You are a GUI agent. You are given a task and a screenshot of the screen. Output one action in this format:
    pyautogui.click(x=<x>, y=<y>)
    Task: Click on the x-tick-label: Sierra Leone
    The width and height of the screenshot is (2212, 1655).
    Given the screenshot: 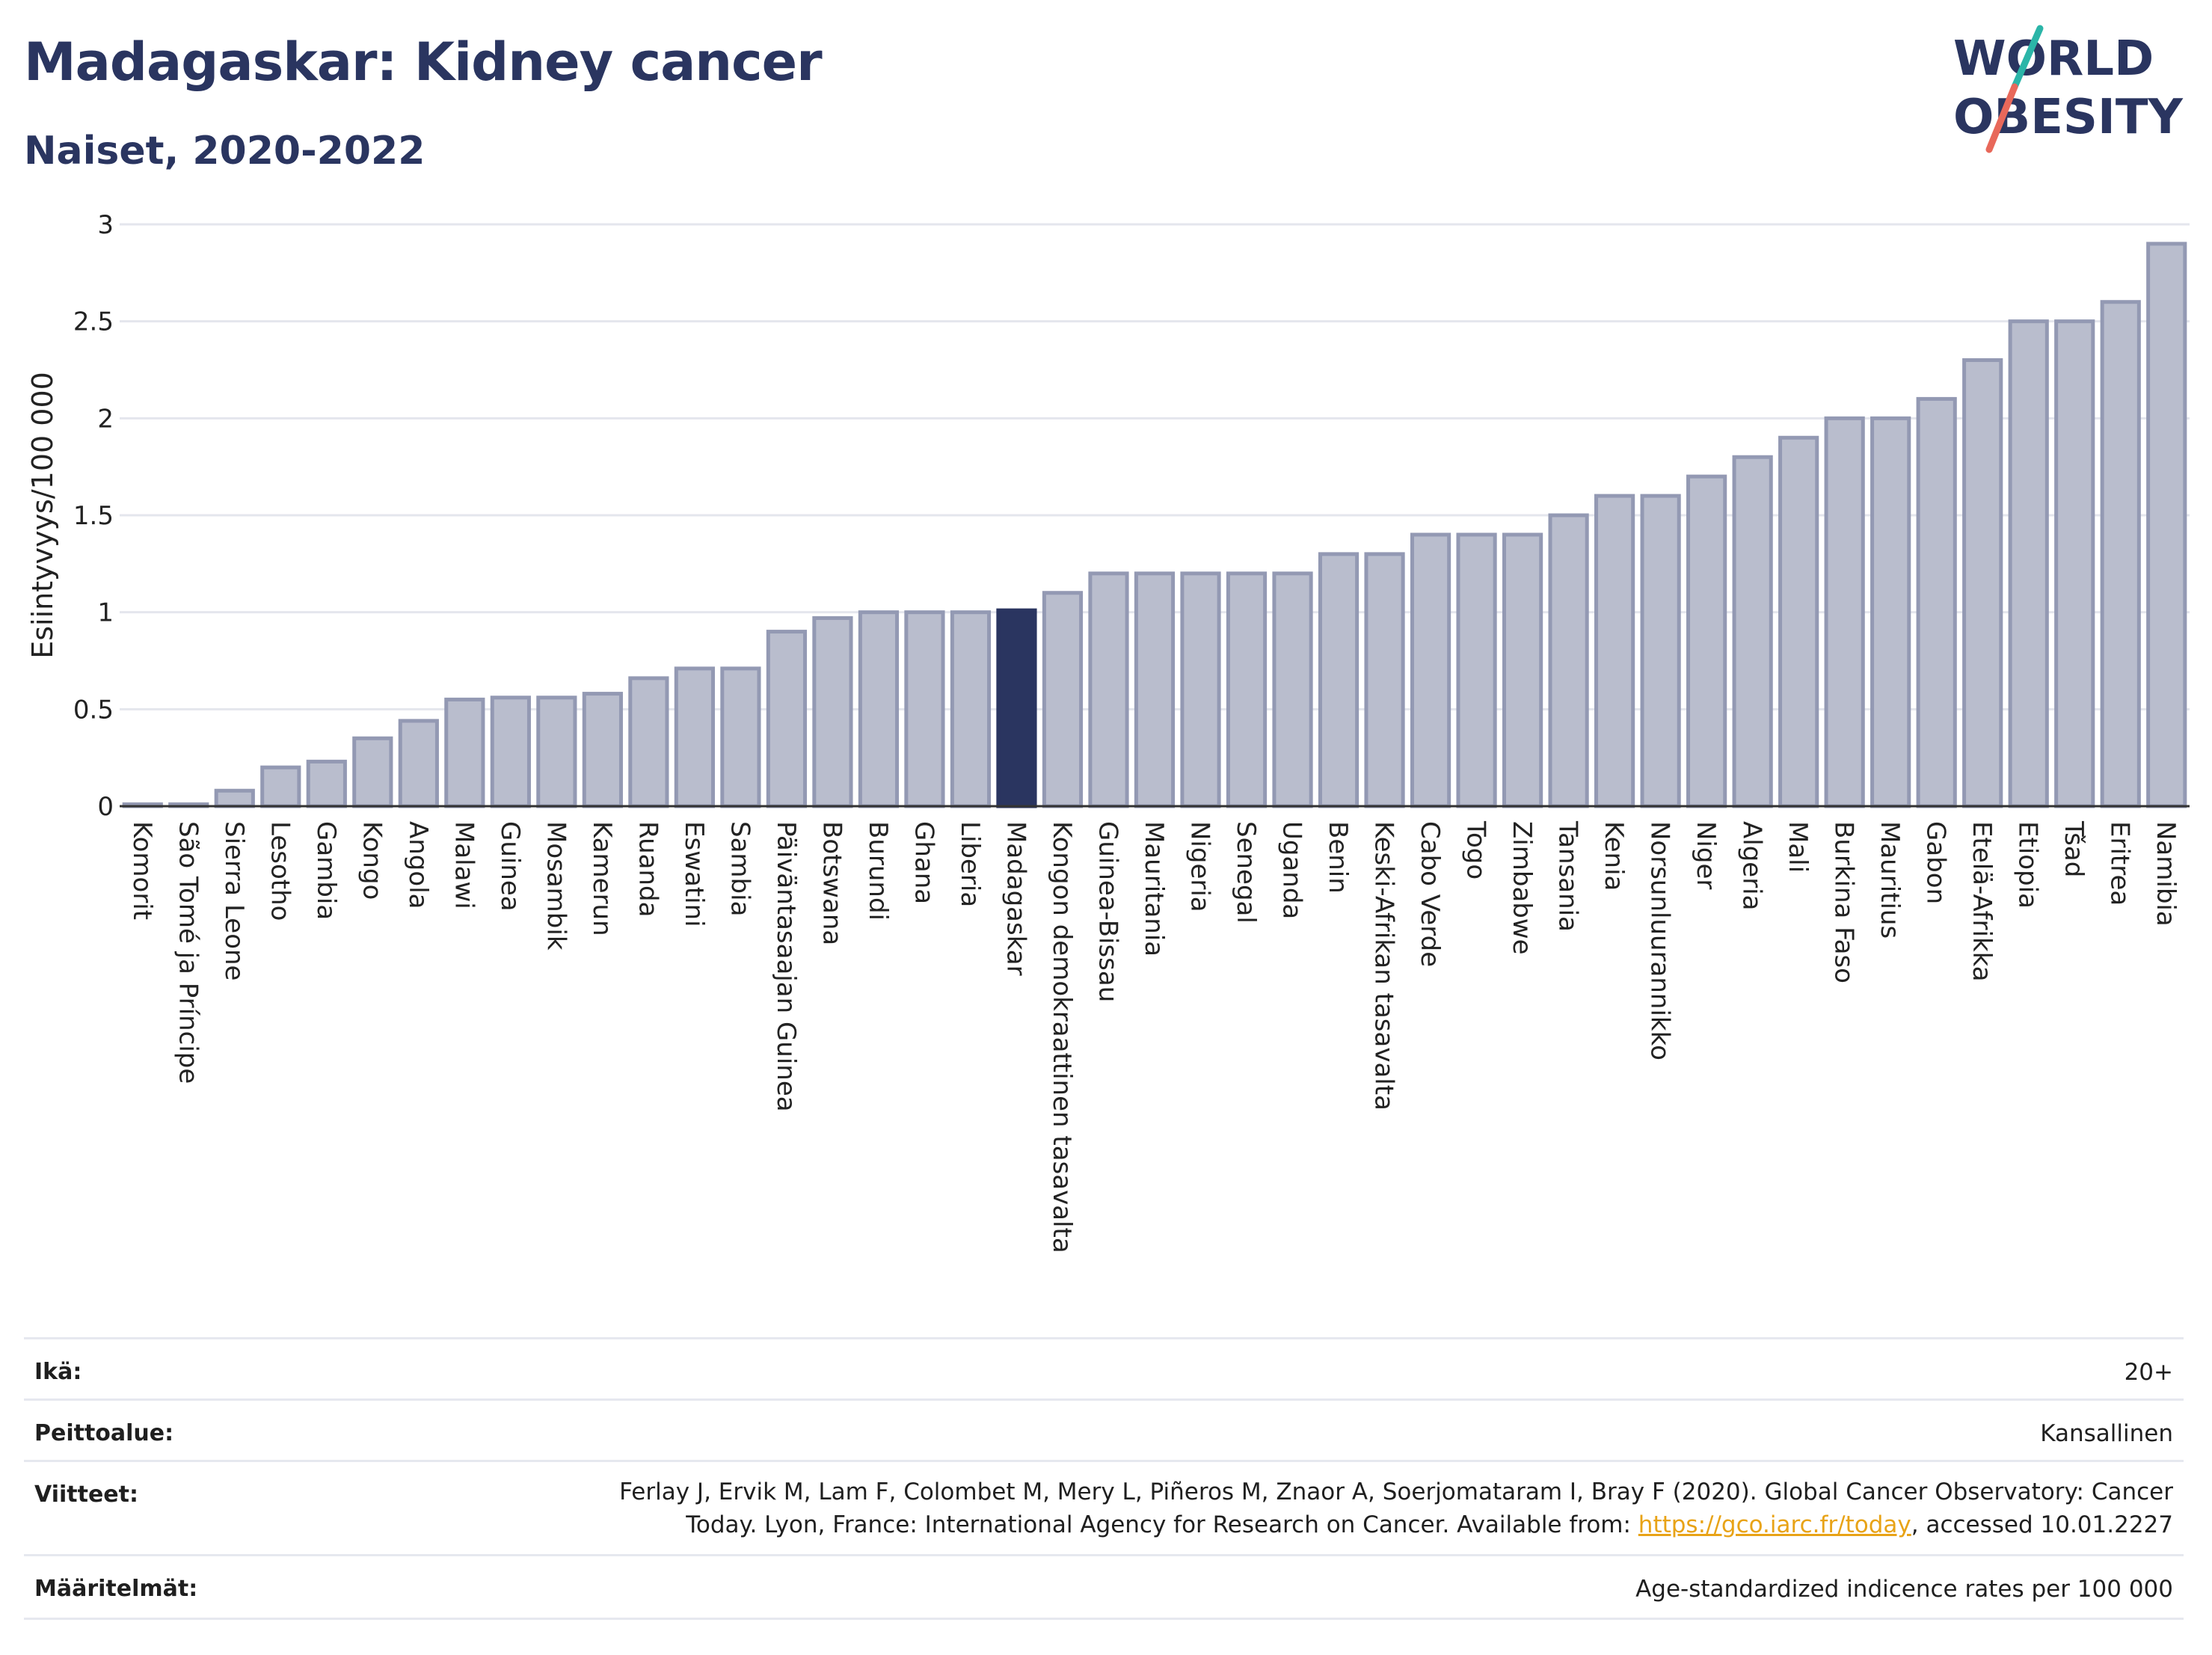 What is the action you would take?
    pyautogui.click(x=234, y=900)
    